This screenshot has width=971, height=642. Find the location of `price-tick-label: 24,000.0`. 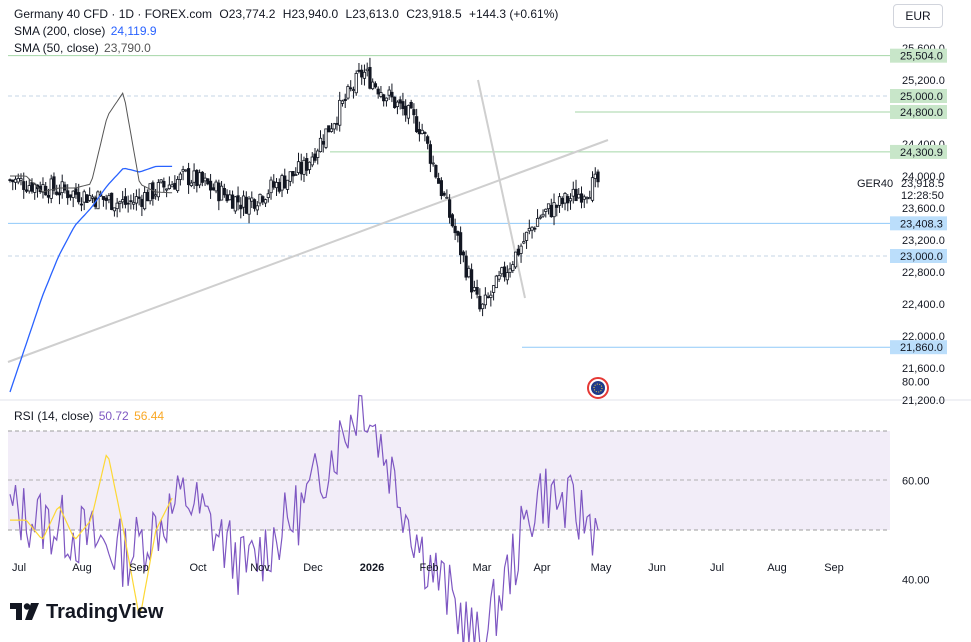

price-tick-label: 24,000.0 is located at coordinates (923, 177).